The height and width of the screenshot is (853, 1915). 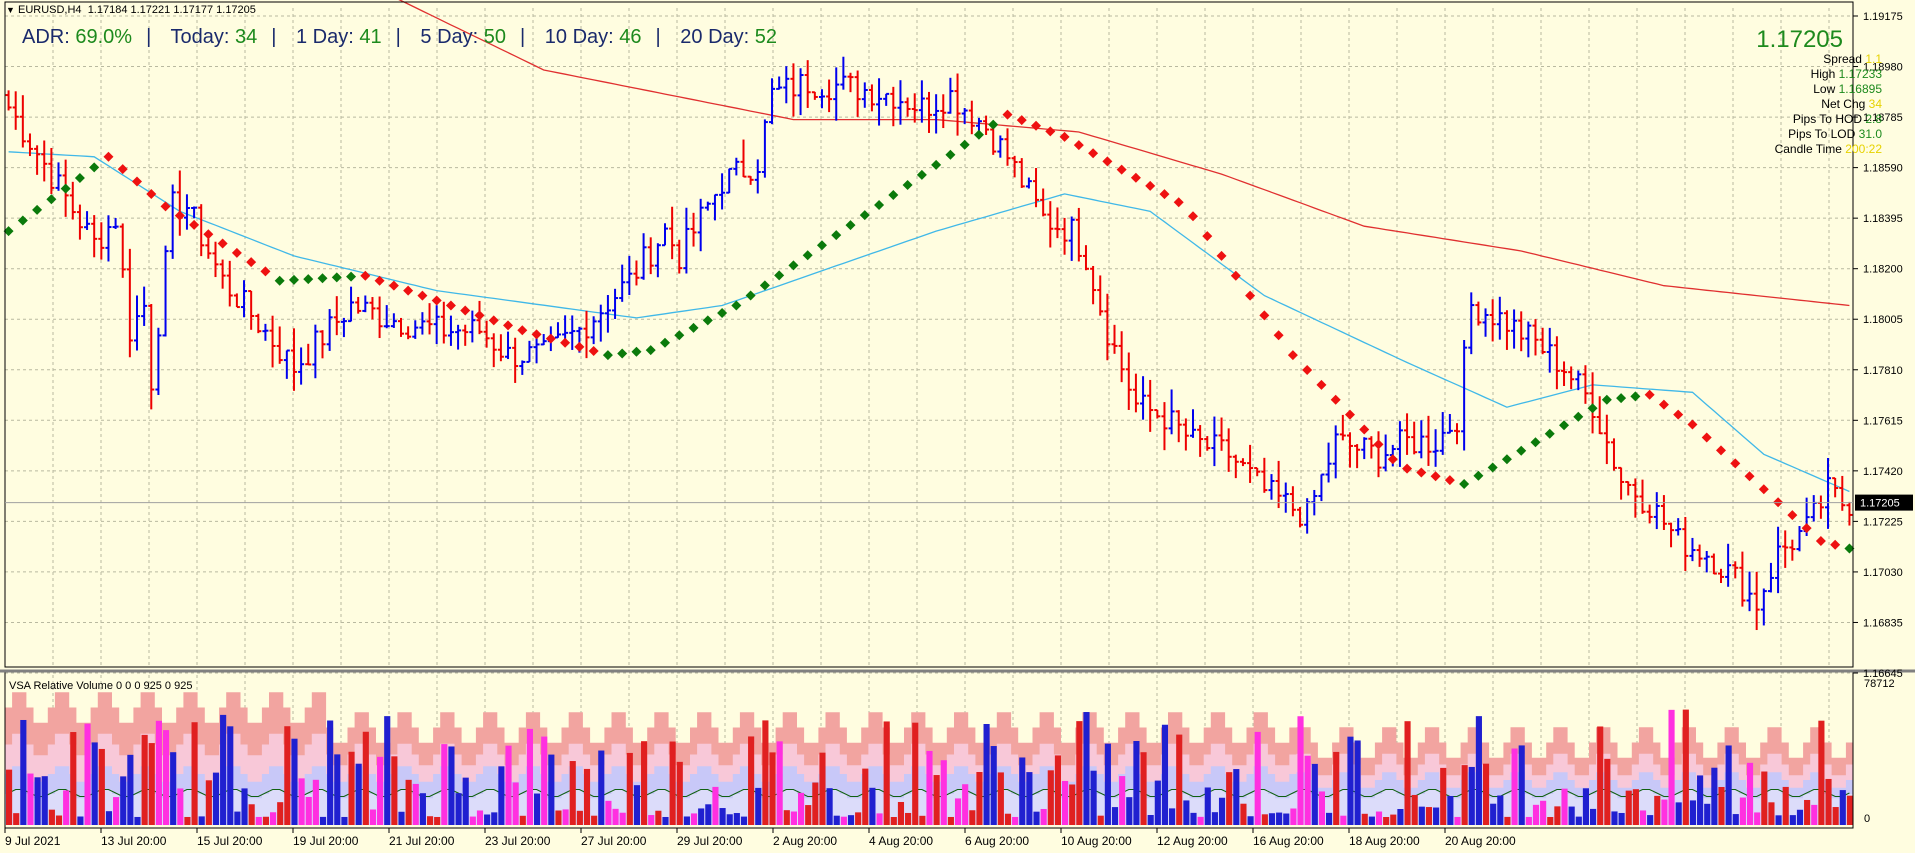 What do you see at coordinates (10, 10) in the screenshot?
I see `triangle-down-icon: ▼` at bounding box center [10, 10].